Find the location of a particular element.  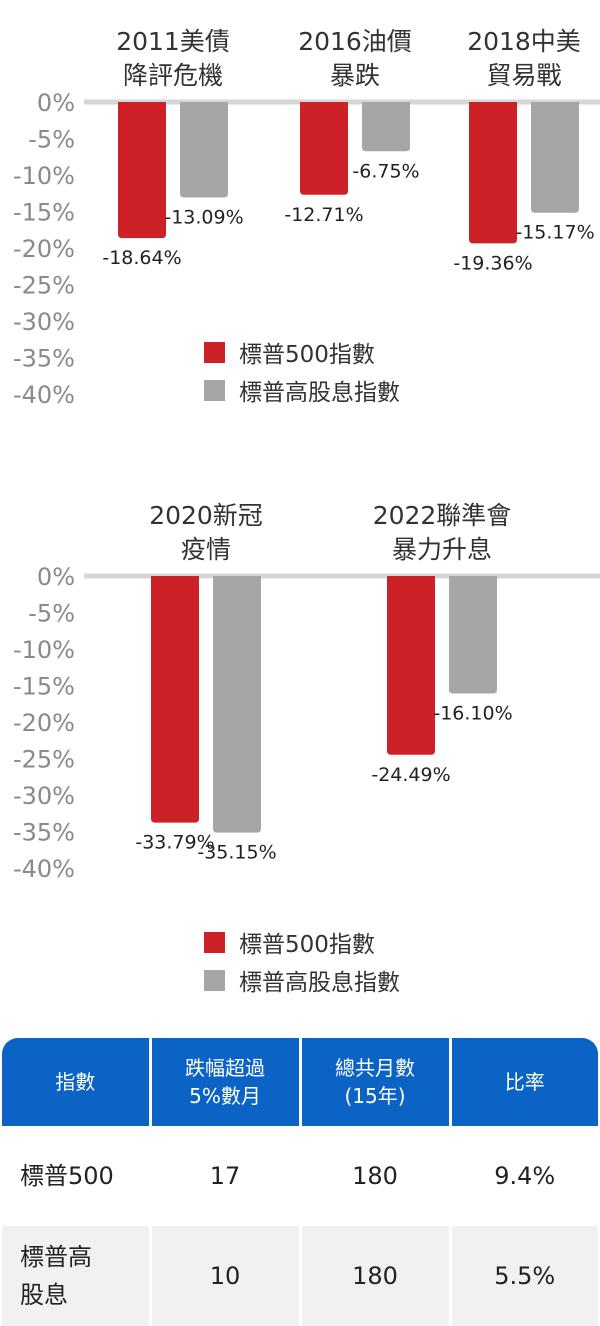

cell-index-name: 標普高 股息 is located at coordinates (77, 1276).